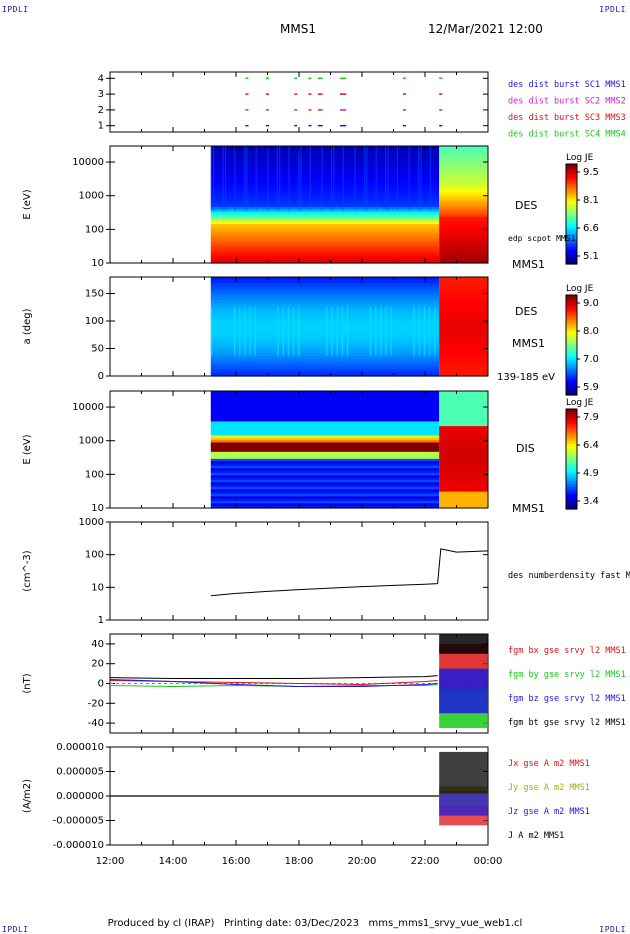 This screenshot has width=630, height=934. What do you see at coordinates (425, 861) in the screenshot?
I see `x-tick-label-22:00: 22:00` at bounding box center [425, 861].